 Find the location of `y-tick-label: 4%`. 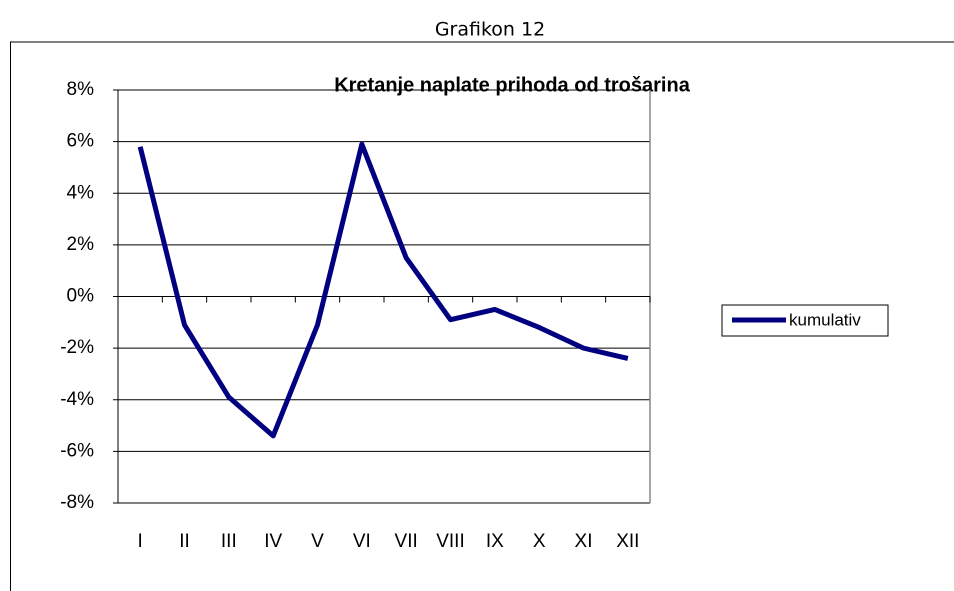

y-tick-label: 4% is located at coordinates (81, 192).